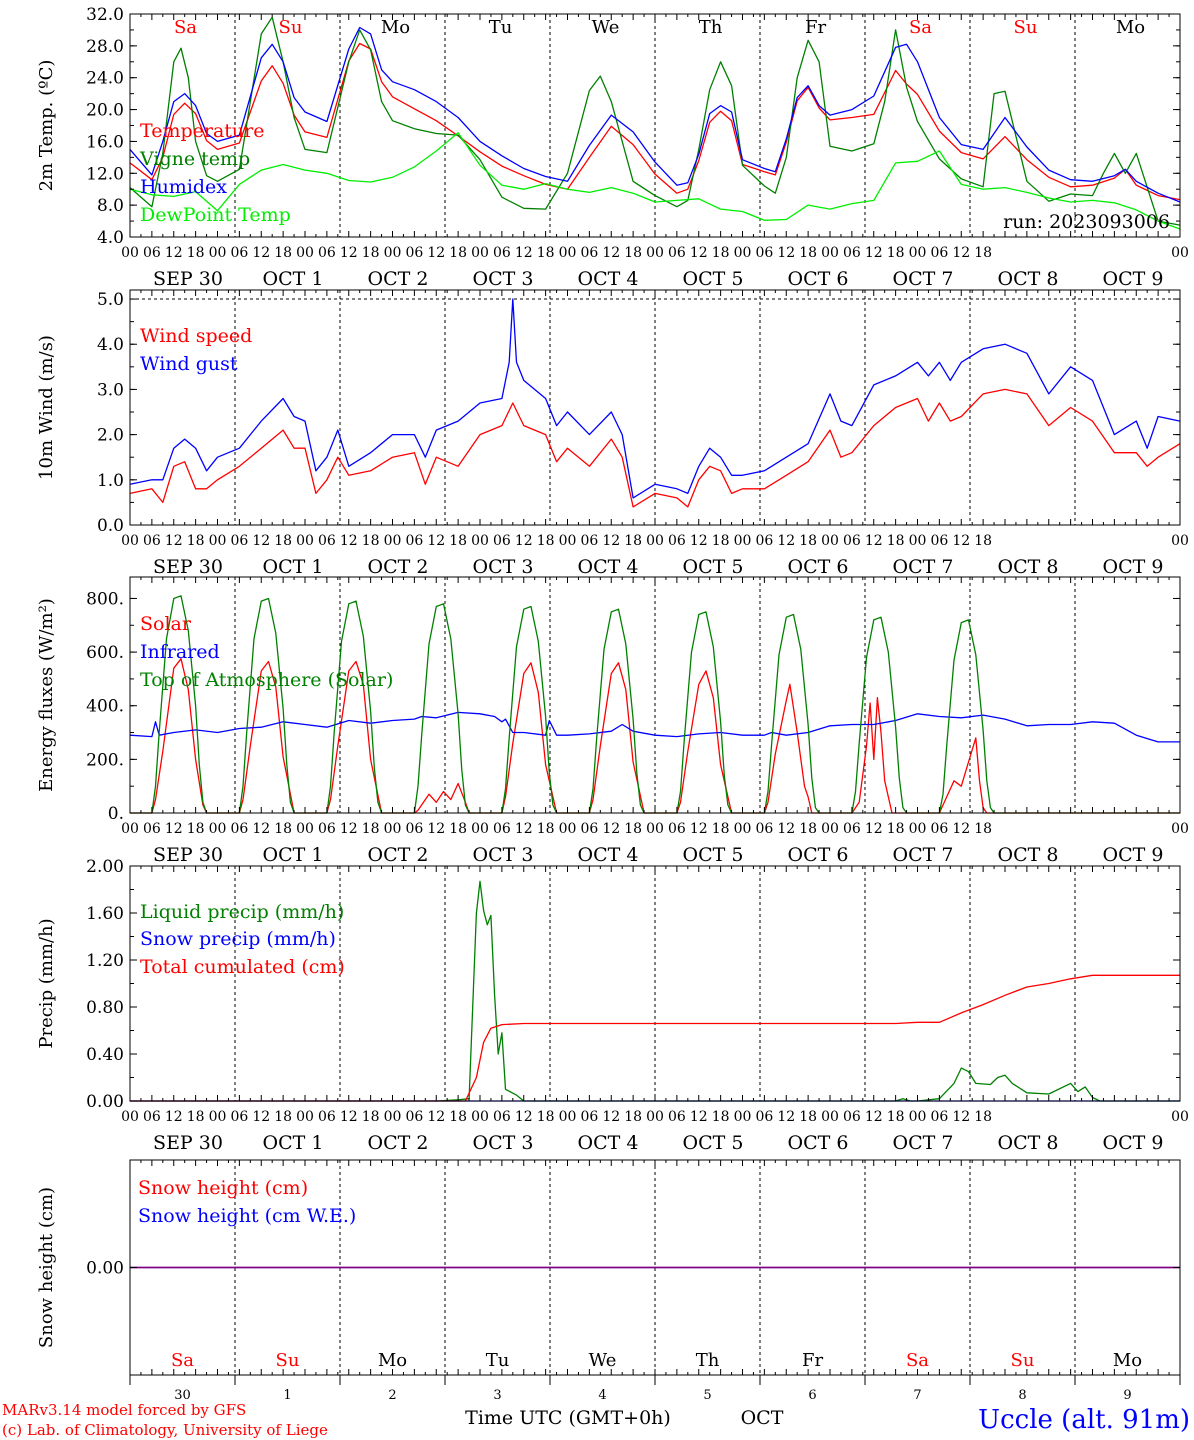 The height and width of the screenshot is (1440, 1194). I want to click on day-number: 4, so click(602, 1395).